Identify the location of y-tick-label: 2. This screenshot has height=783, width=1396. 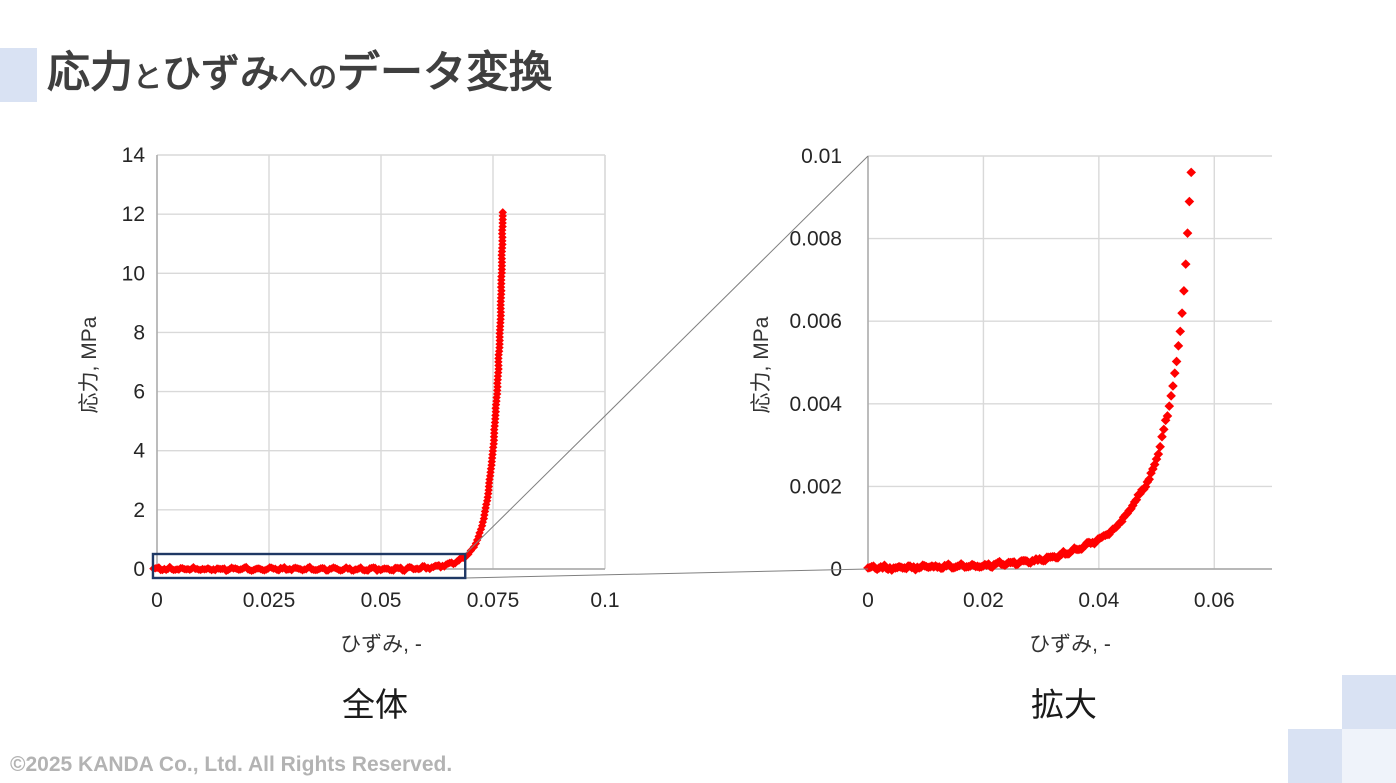
(139, 510).